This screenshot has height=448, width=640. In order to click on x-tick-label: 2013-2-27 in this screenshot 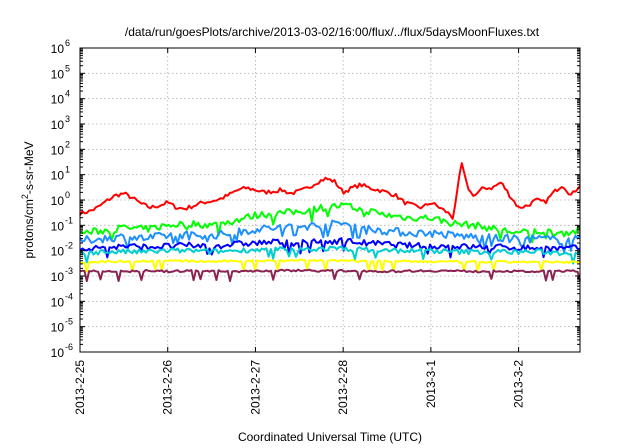, I will do `click(255, 387)`.